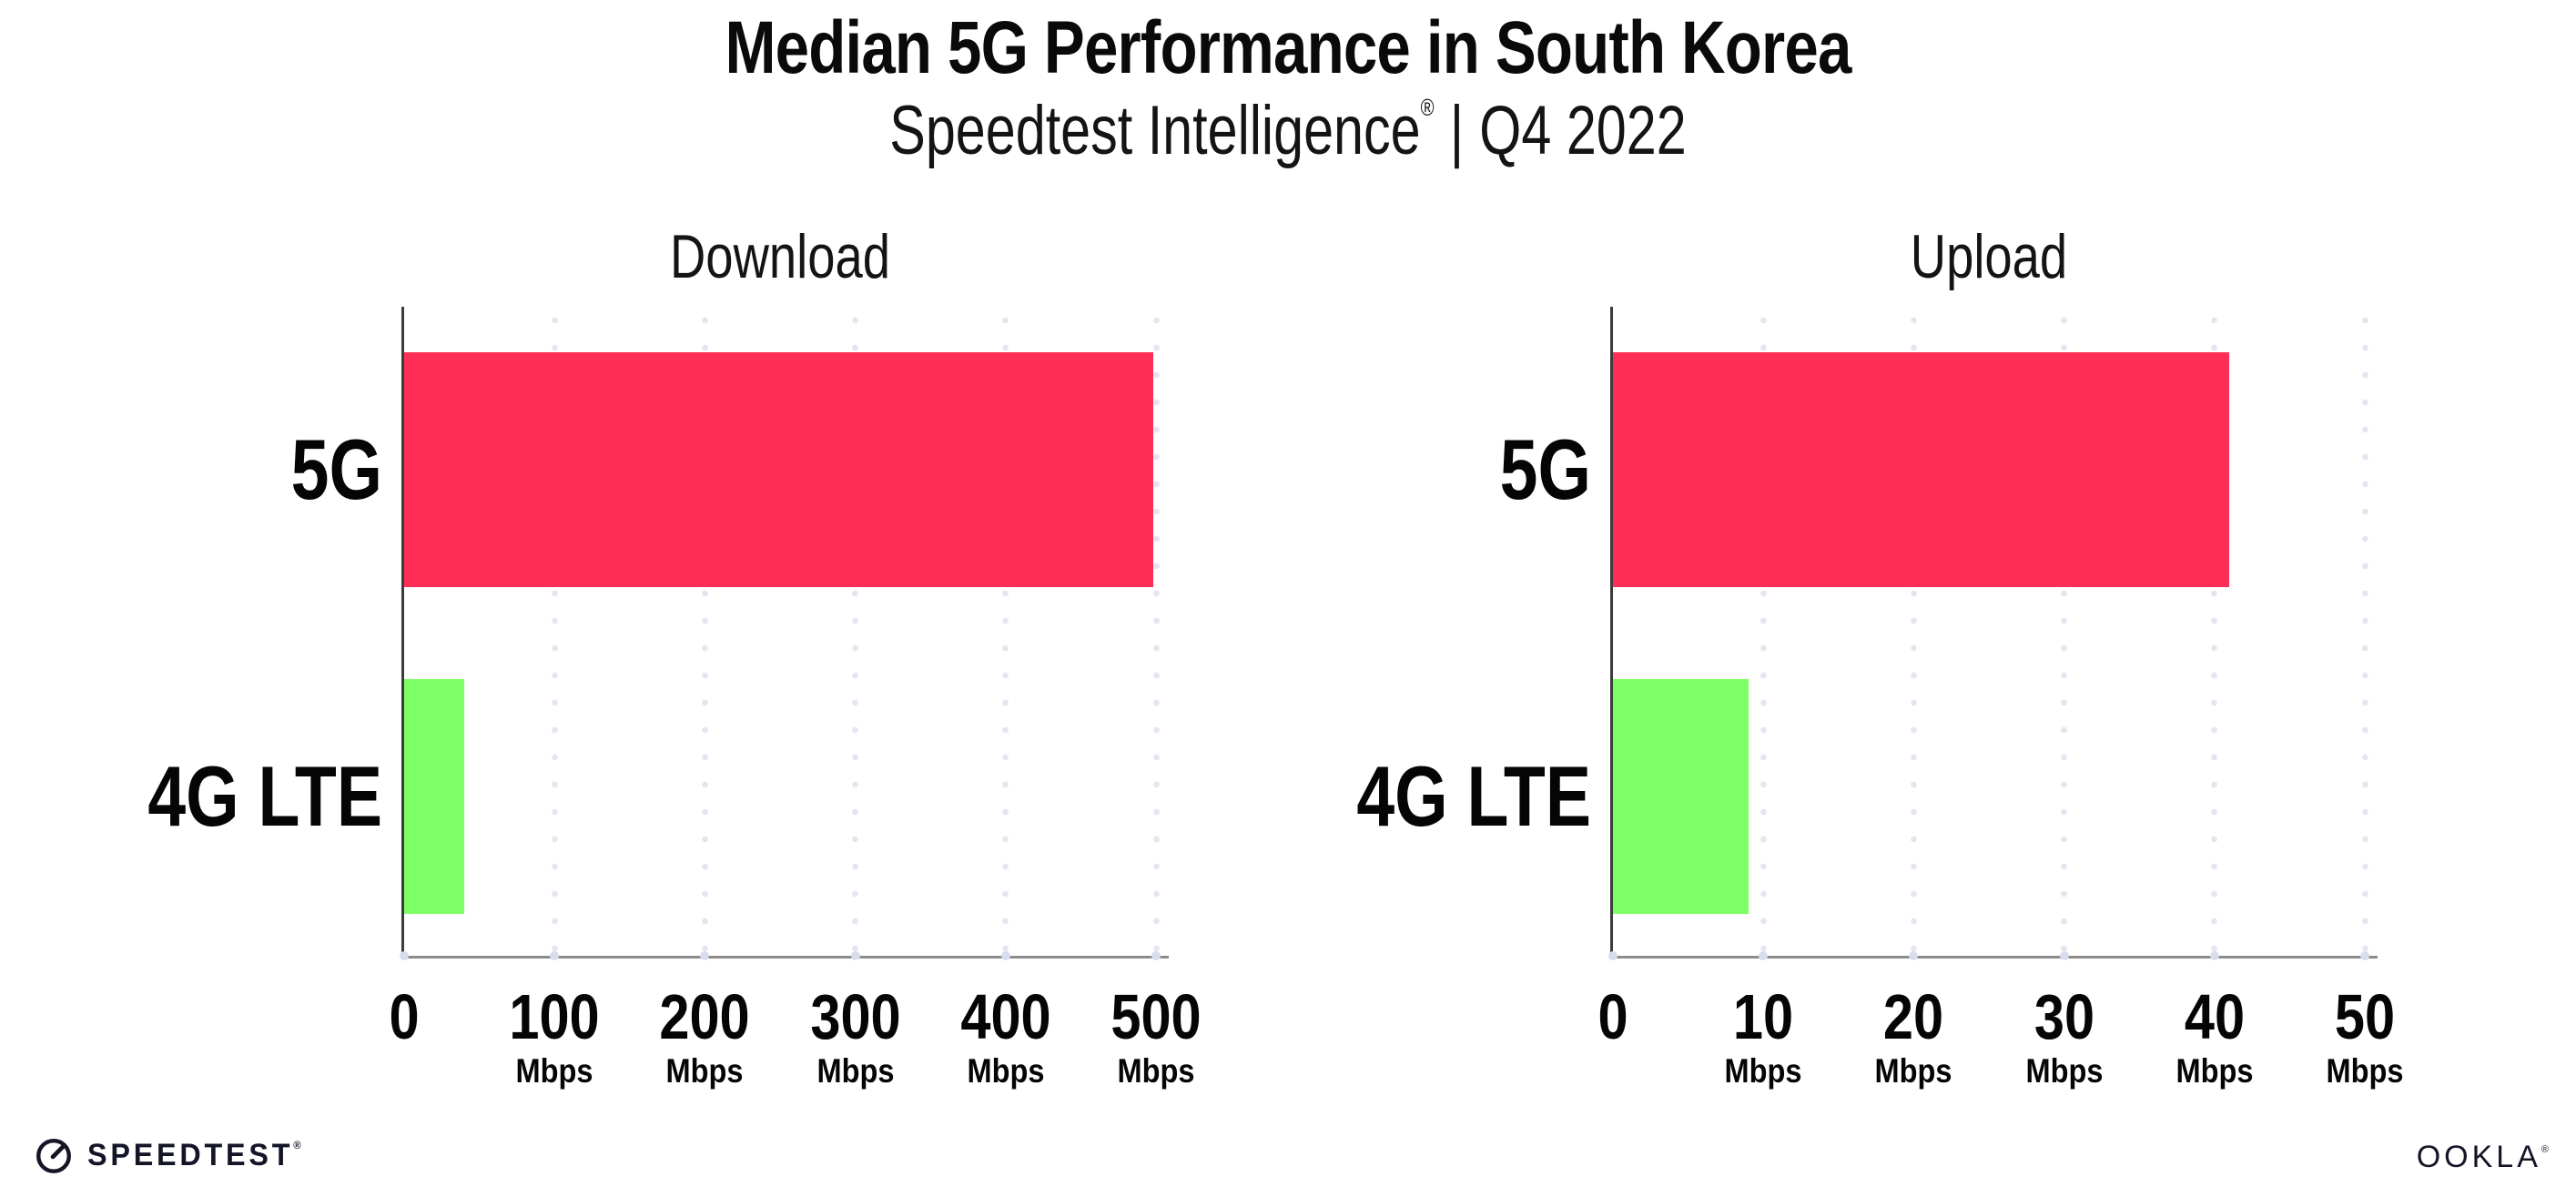  I want to click on x-tick-label-40: 40 Mbps, so click(2215, 1036).